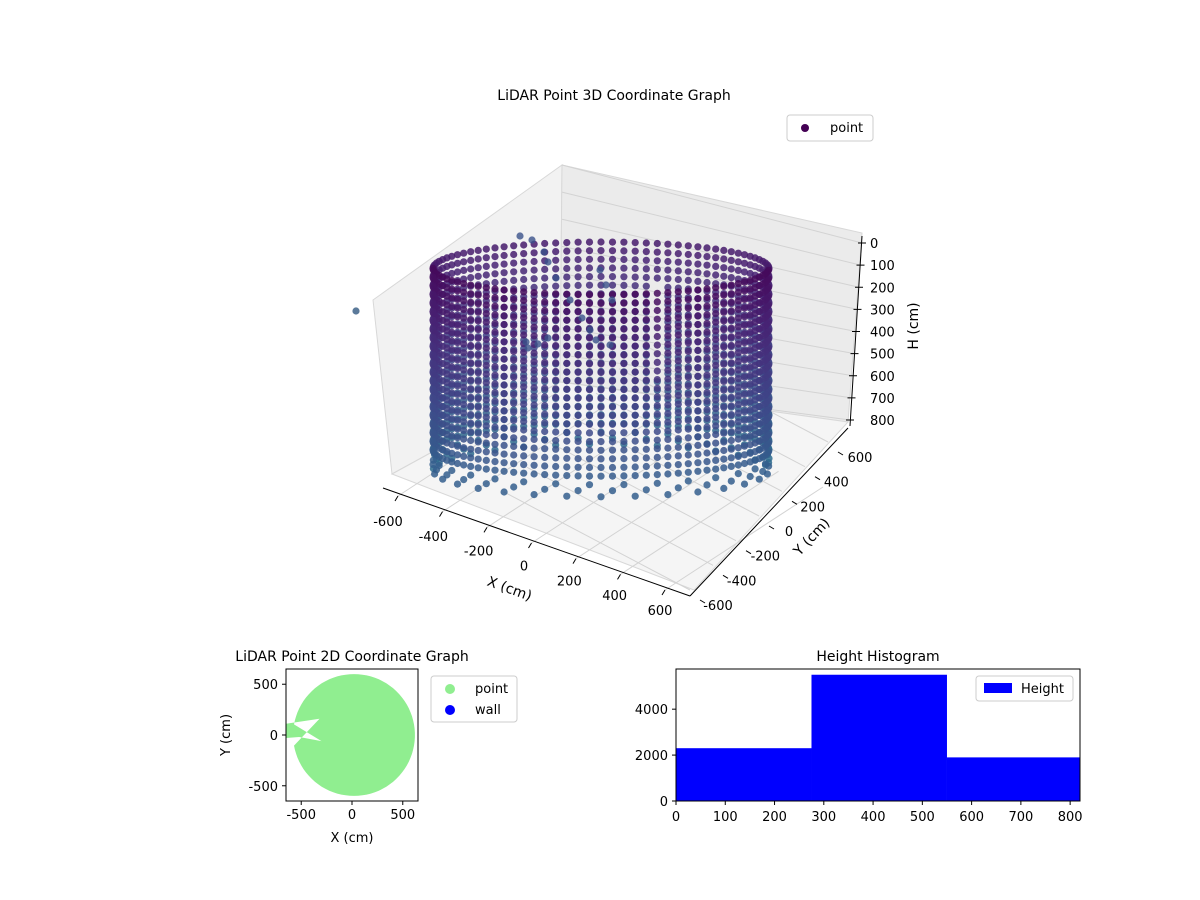  I want to click on y-tick-label: 4000, so click(651, 710).